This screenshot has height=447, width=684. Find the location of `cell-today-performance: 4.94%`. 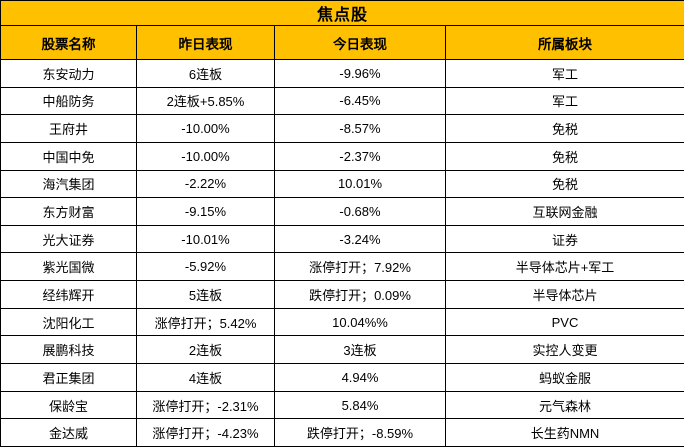

cell-today-performance: 4.94% is located at coordinates (360, 377).